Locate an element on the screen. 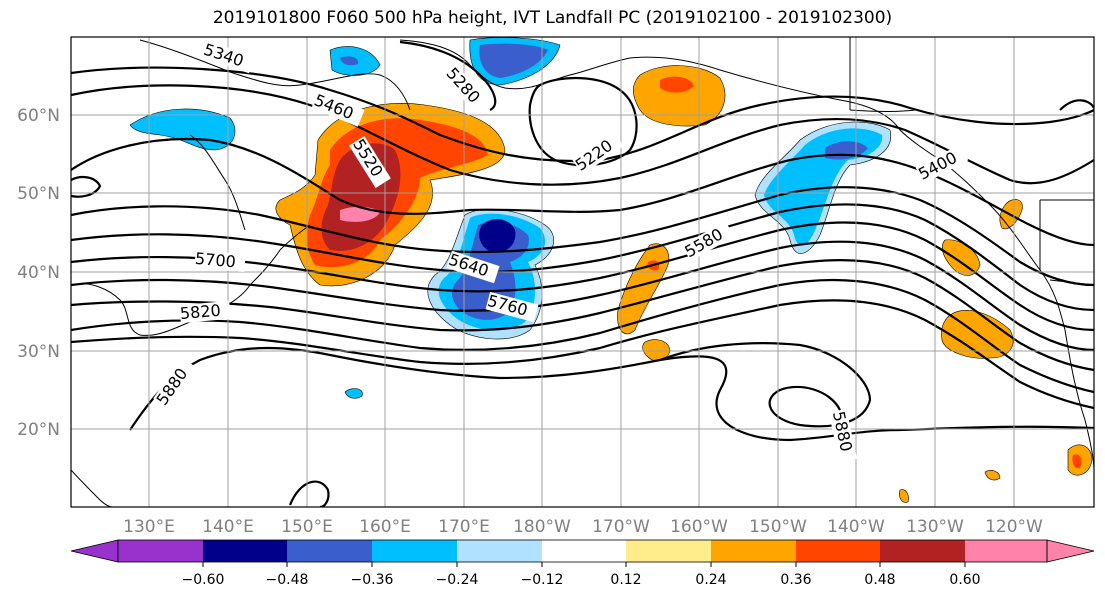 Image resolution: width=1105 pixels, height=601 pixels. contour-label: 5700 is located at coordinates (215, 260).